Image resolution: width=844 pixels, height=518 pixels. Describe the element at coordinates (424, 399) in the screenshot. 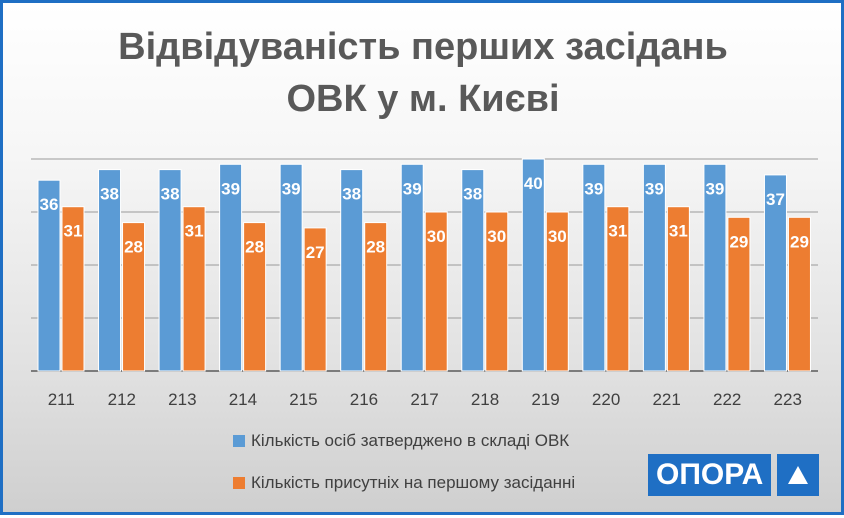

I see `x-tick-label: 217` at that location.